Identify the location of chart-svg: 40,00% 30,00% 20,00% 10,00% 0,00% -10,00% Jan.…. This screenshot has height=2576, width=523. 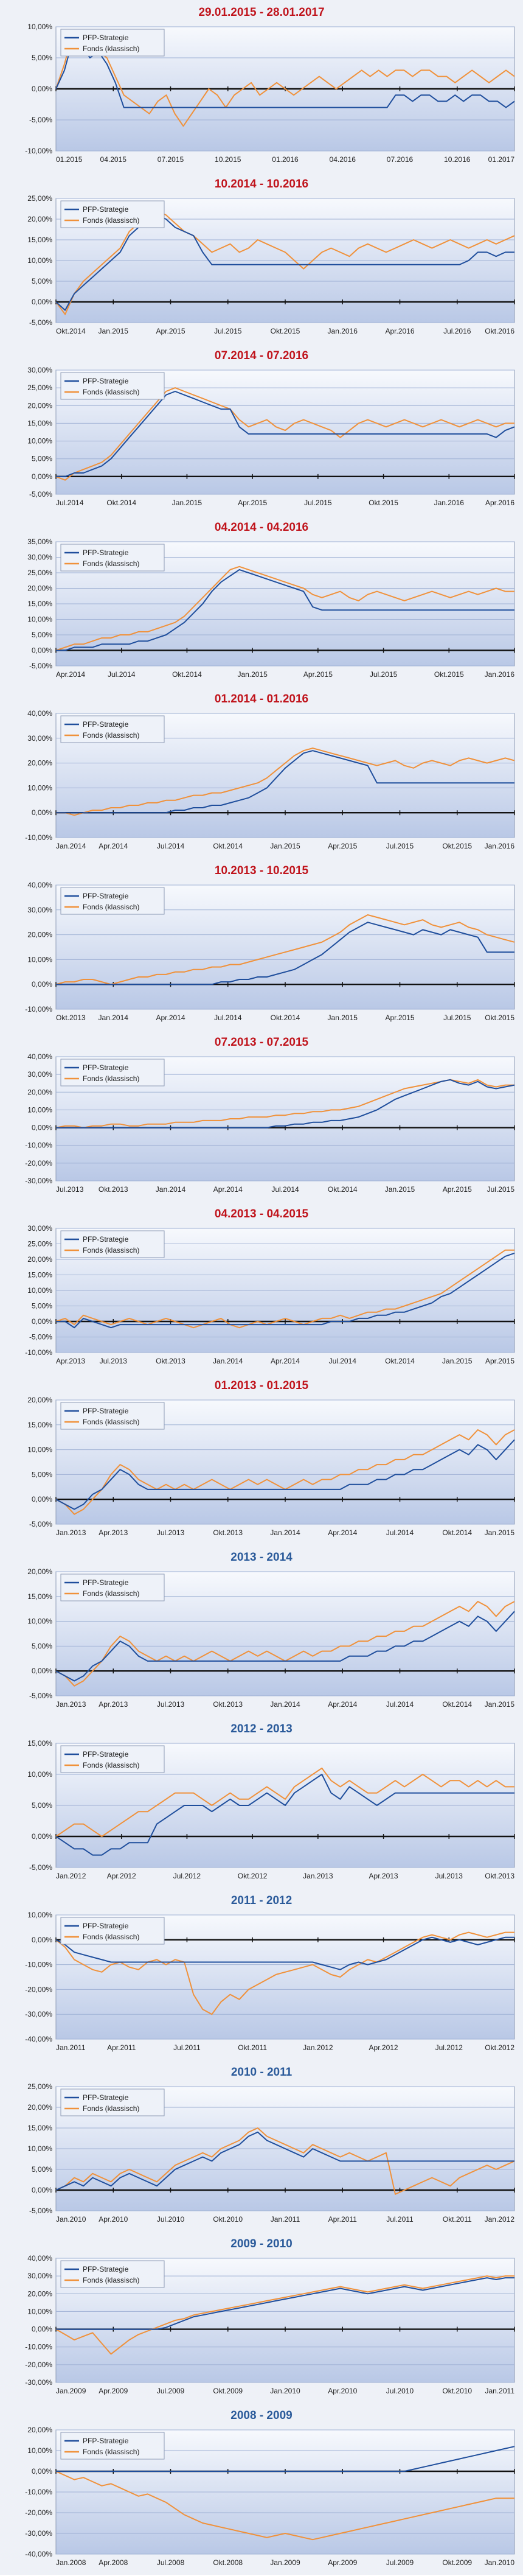
(270, 780).